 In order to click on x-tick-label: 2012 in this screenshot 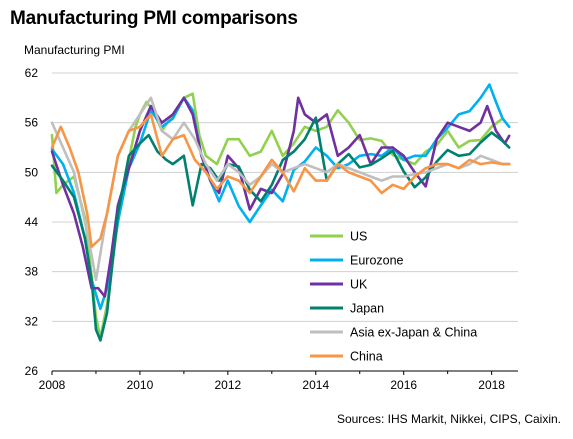, I will do `click(227, 385)`.